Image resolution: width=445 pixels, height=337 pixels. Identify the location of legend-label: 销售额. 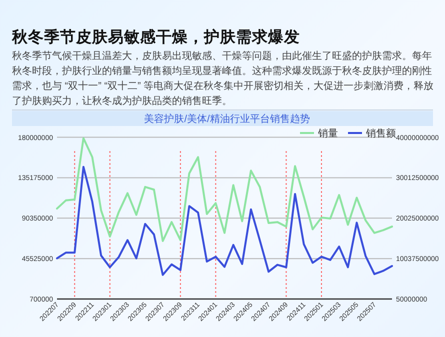
(380, 134).